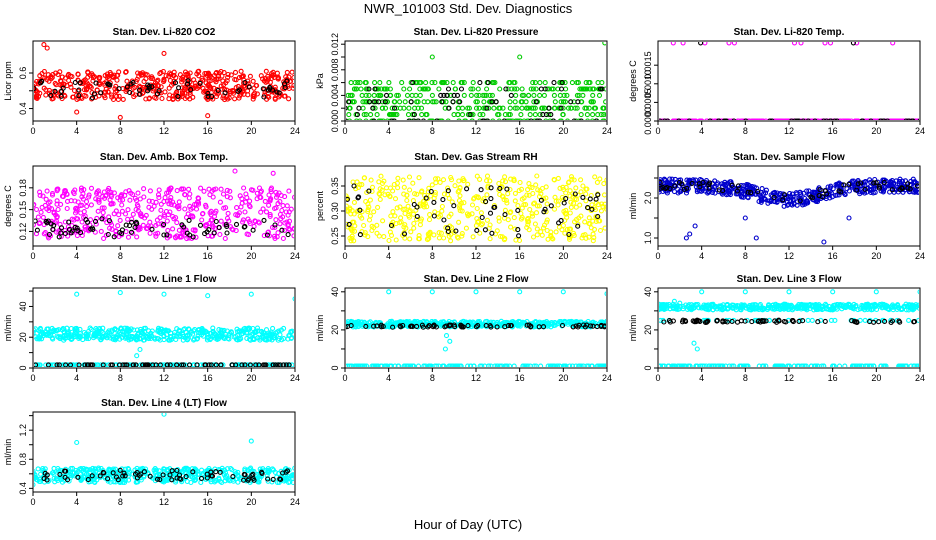 The height and width of the screenshot is (540, 936). I want to click on y-tick-label: 0.15, so click(23, 210).